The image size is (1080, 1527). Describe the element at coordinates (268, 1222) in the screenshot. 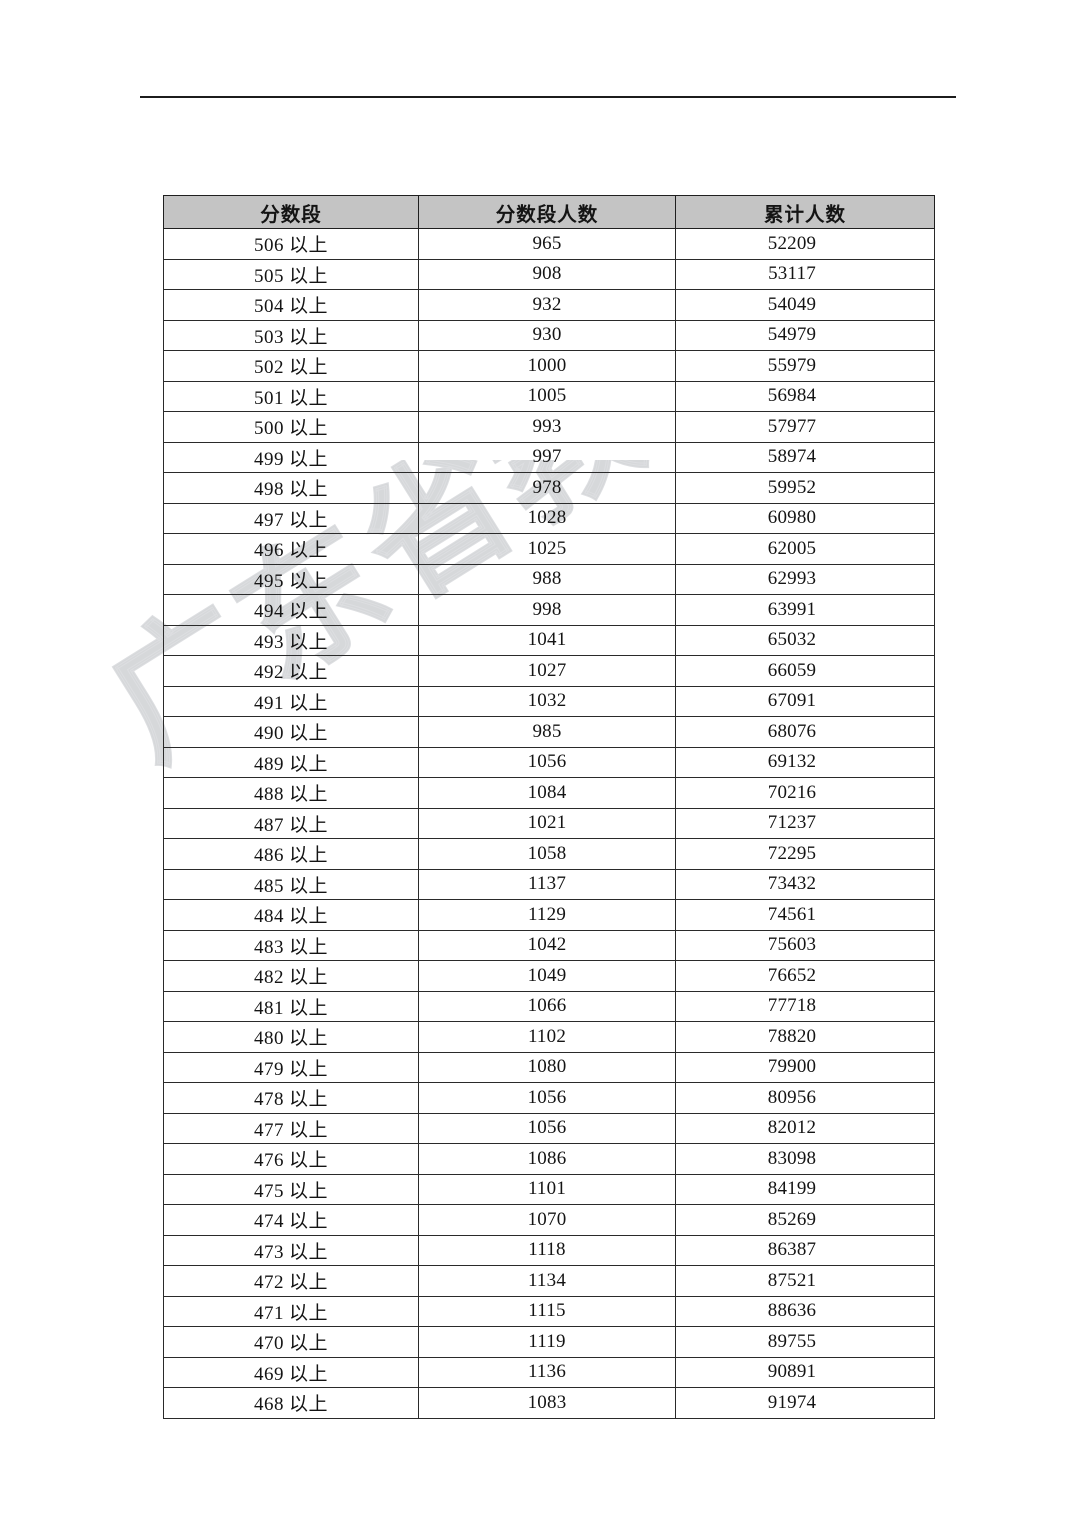

I see `score-band-value: 474` at that location.